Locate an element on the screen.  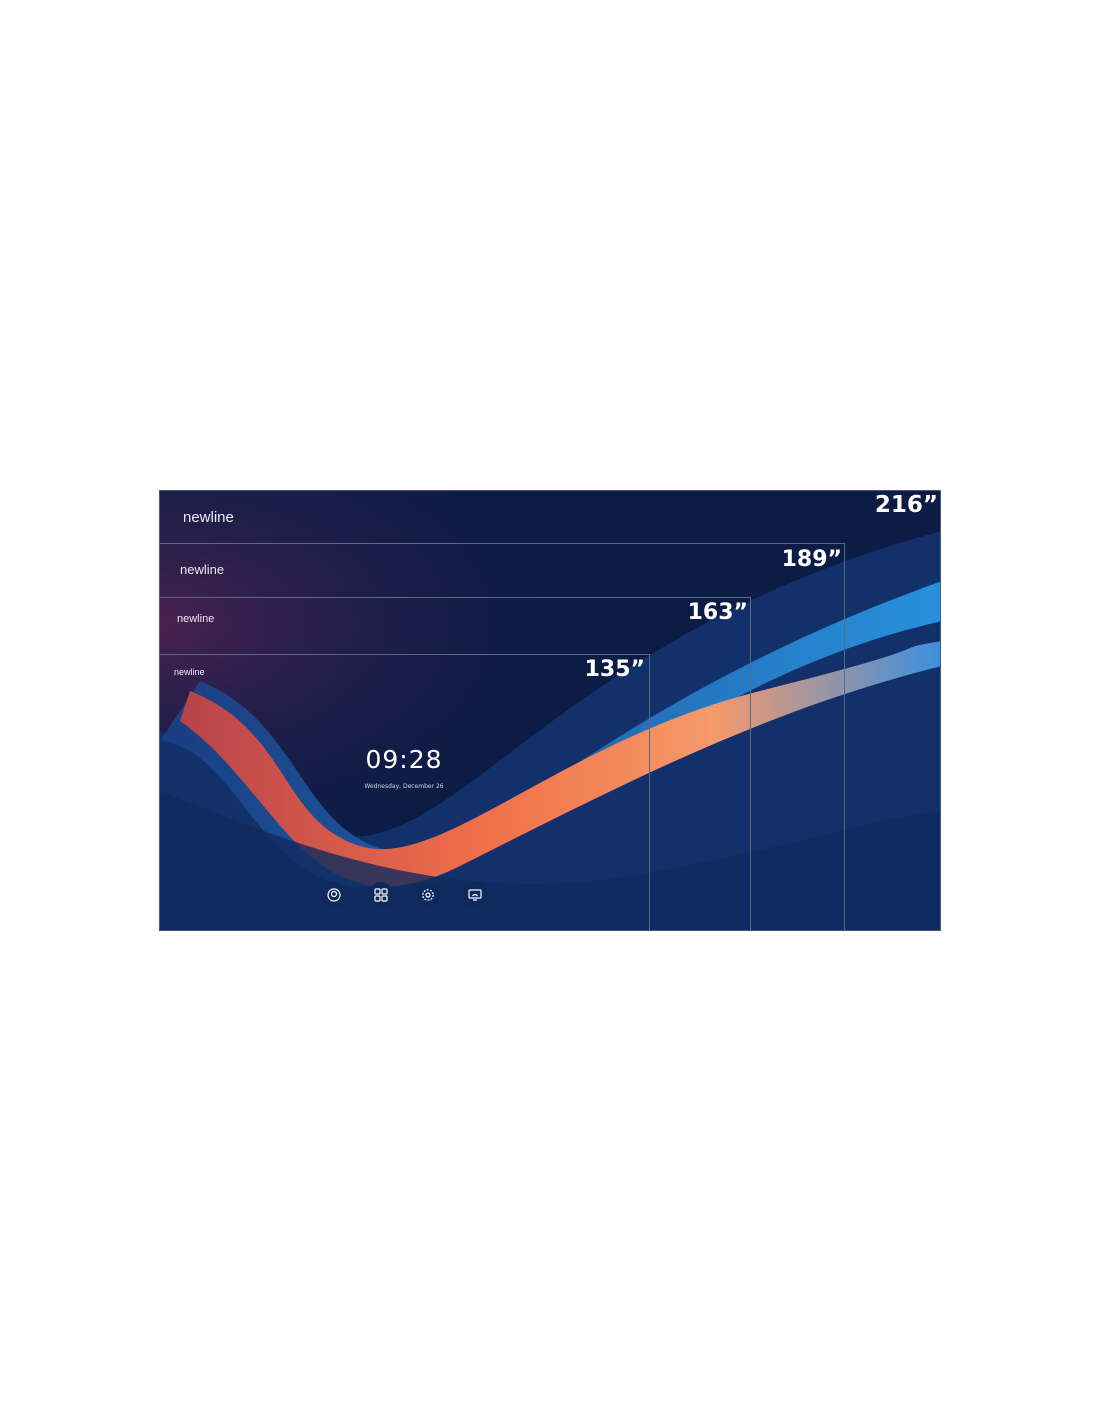
size-label: 216” is located at coordinates (906, 505).